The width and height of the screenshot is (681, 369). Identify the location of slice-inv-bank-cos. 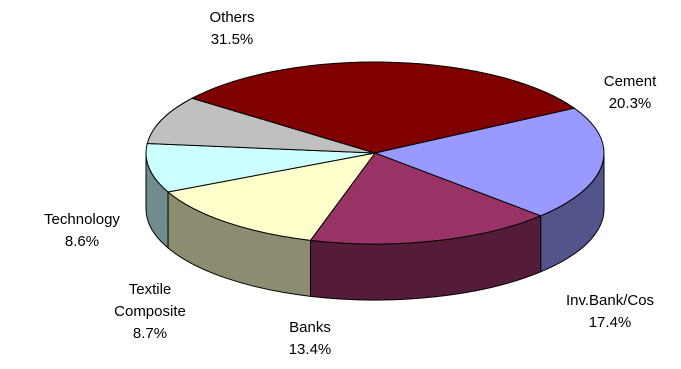
(426, 198).